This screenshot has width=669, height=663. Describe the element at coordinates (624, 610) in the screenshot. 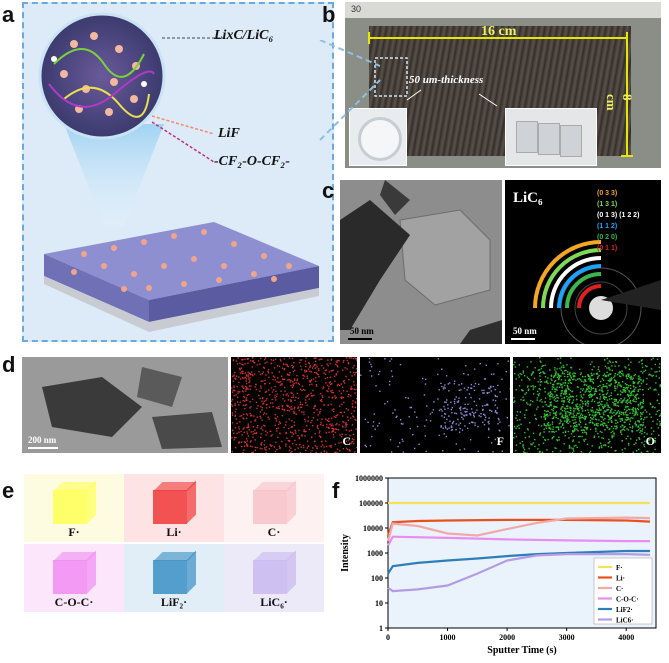

I see `legend-entry: LiF2·` at that location.